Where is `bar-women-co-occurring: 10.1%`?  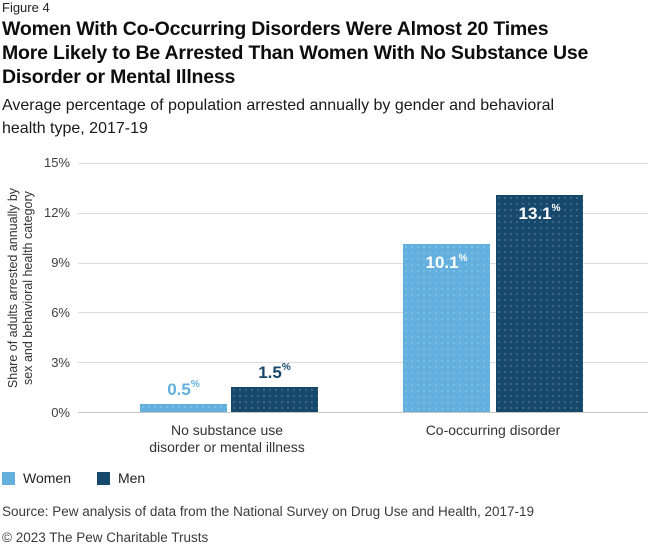 bar-women-co-occurring: 10.1% is located at coordinates (446, 328).